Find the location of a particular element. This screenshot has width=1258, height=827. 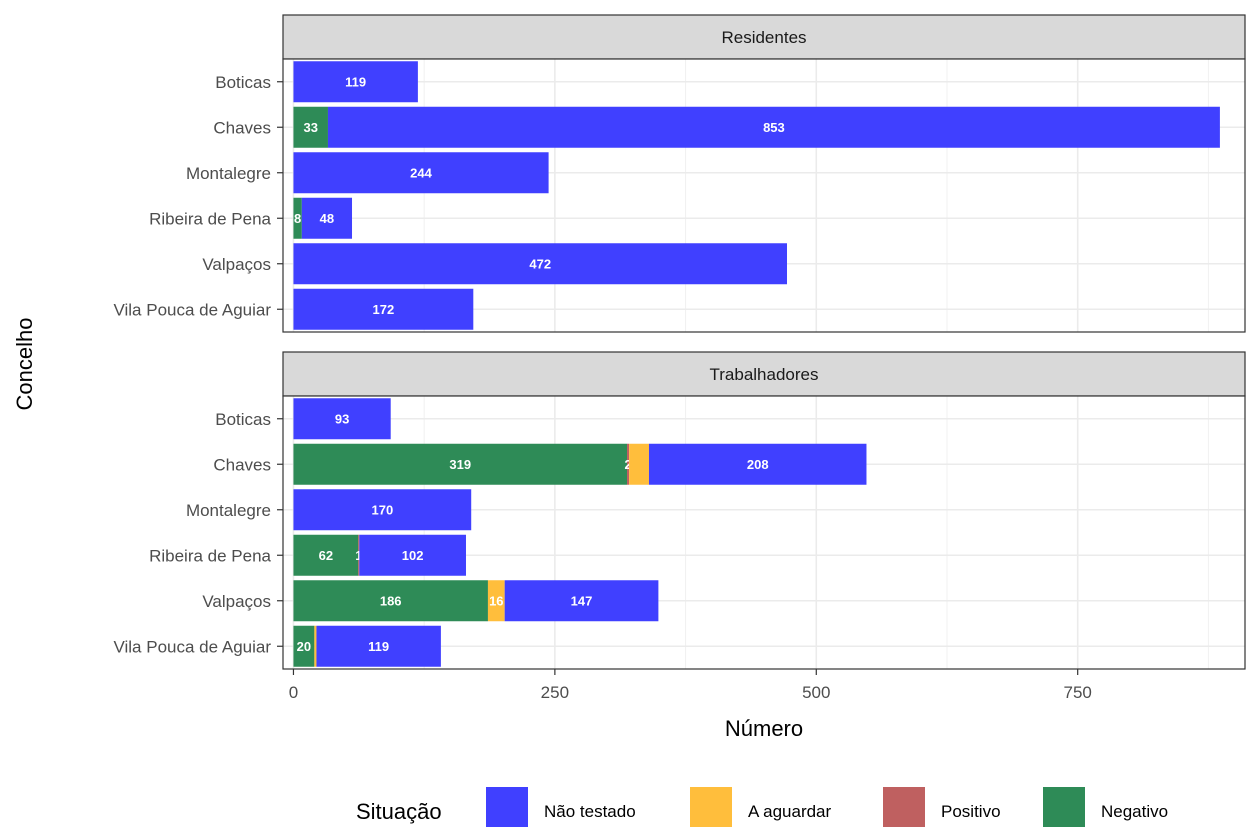

bar-label: 2 is located at coordinates (627, 464).